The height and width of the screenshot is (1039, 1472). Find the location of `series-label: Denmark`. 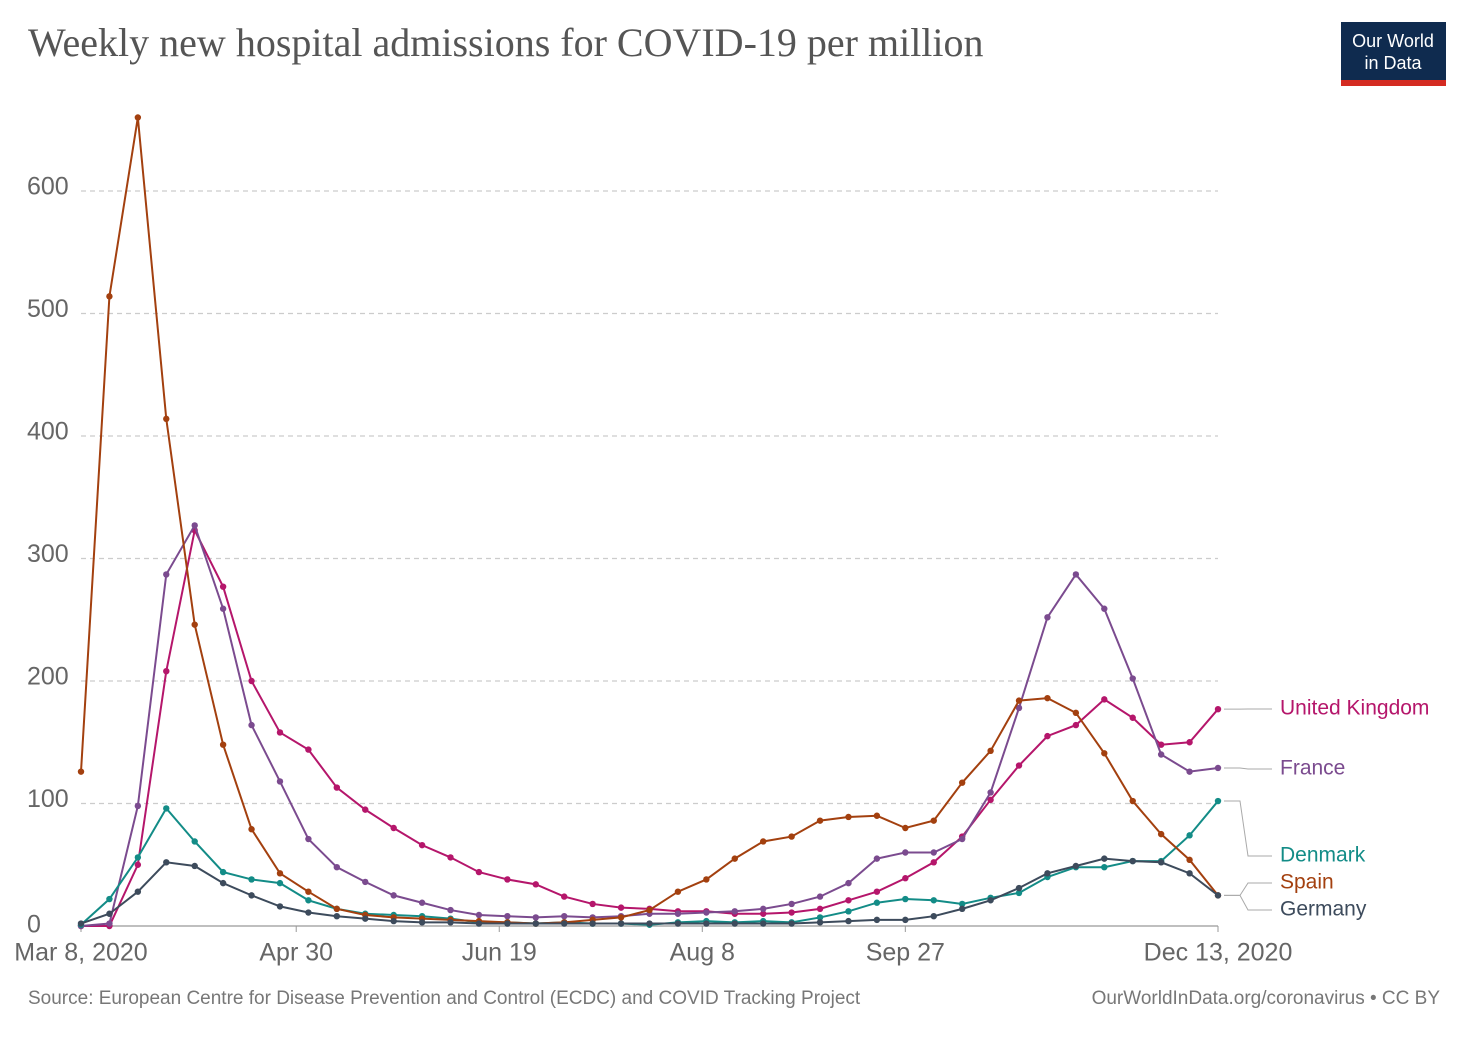

series-label: Denmark is located at coordinates (1323, 855).